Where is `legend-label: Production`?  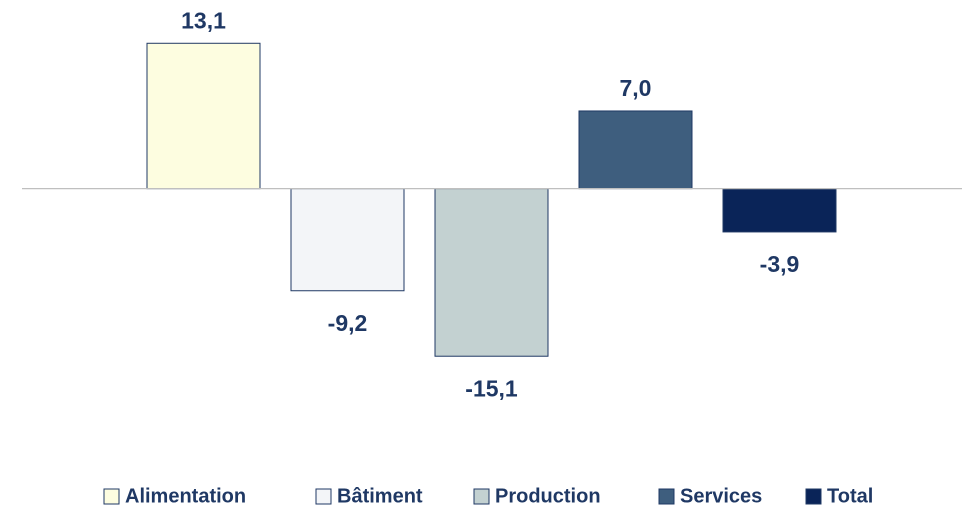
legend-label: Production is located at coordinates (548, 496).